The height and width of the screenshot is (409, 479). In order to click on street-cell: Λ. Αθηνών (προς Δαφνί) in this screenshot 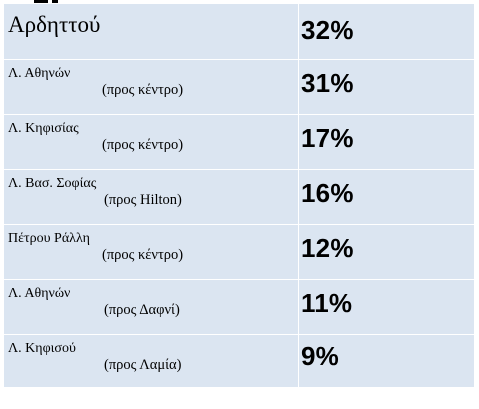, I will do `click(151, 307)`.